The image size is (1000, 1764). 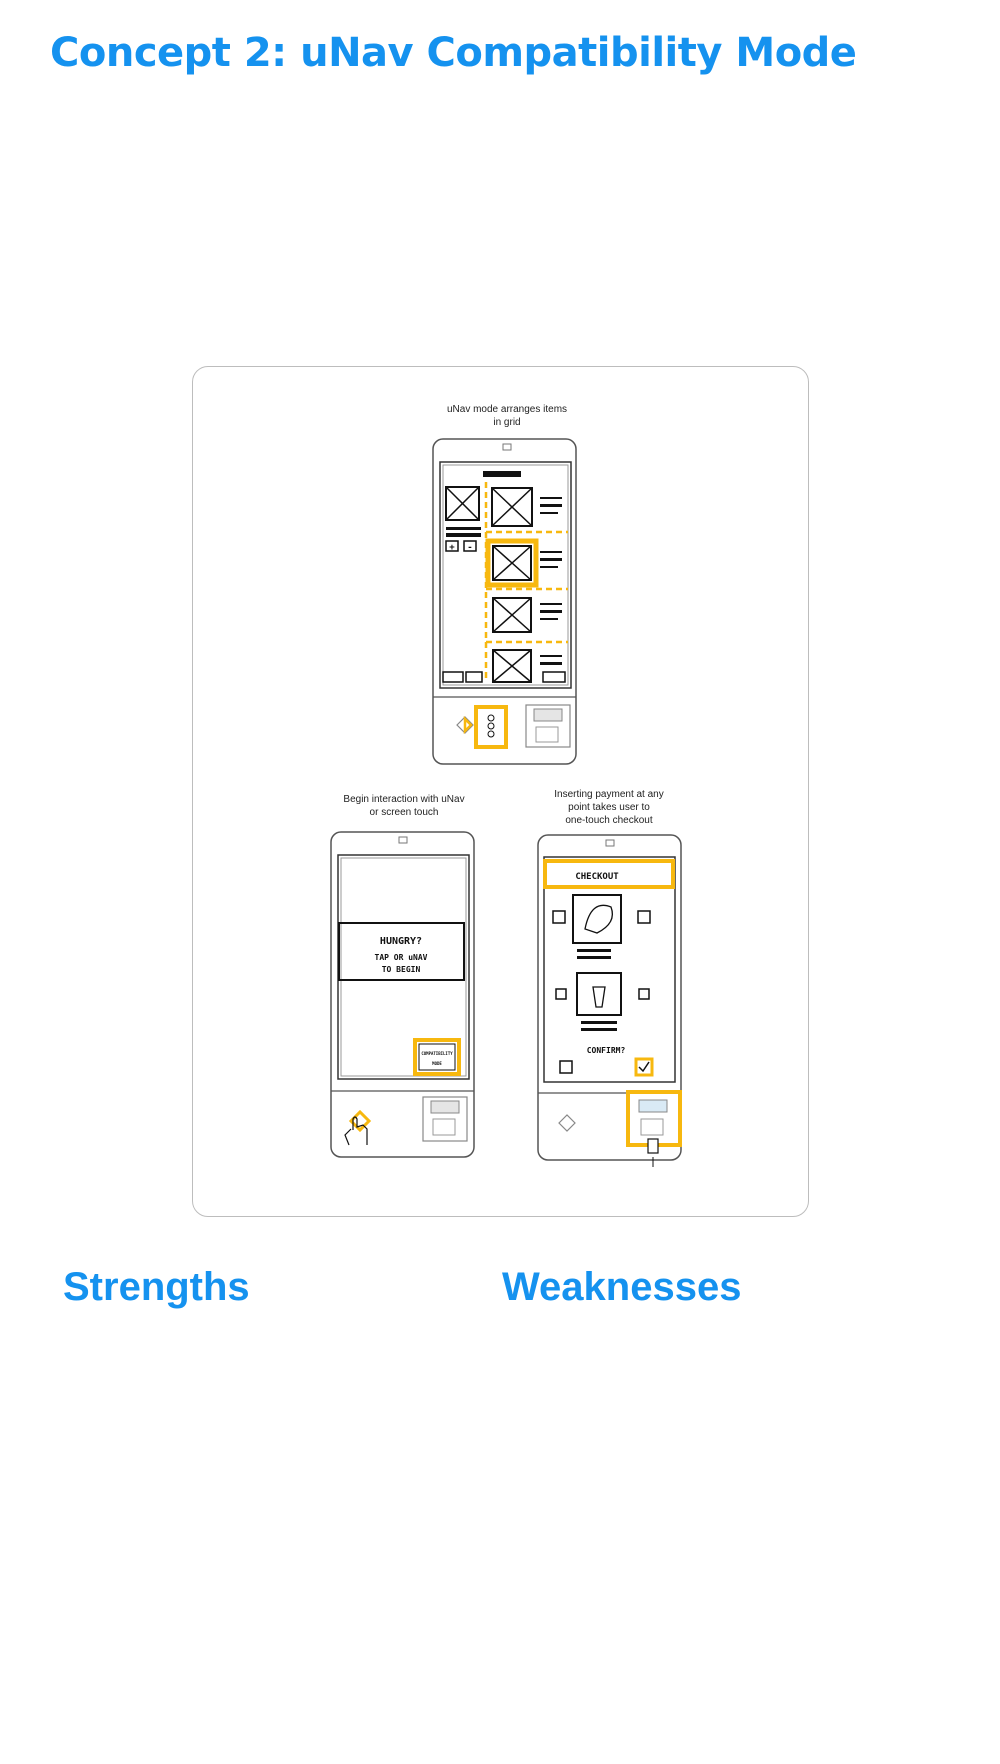 What do you see at coordinates (504, 584) in the screenshot?
I see `kiosk-sketch-grid: uNav mode arranges items in grid +` at bounding box center [504, 584].